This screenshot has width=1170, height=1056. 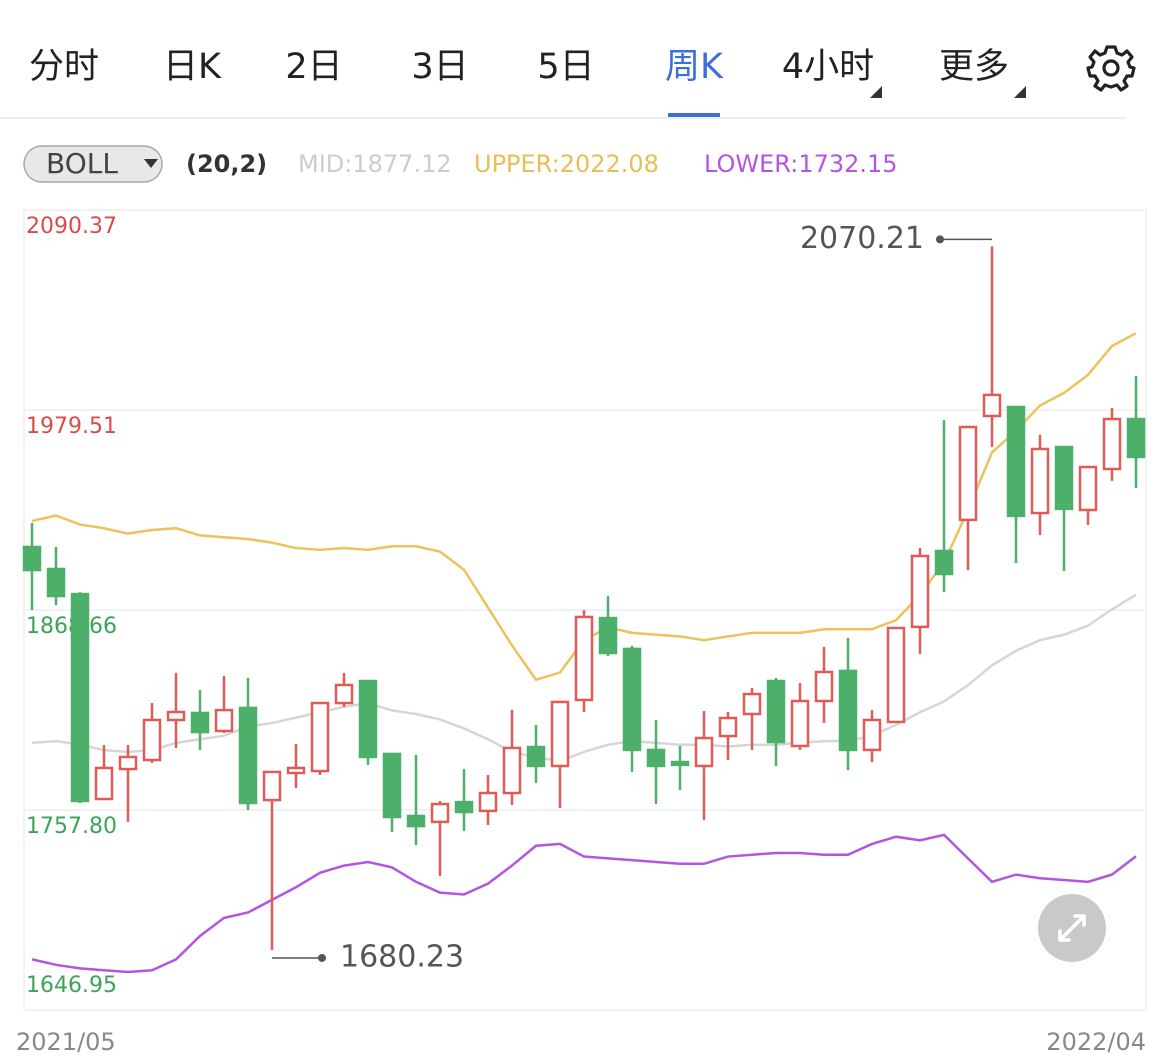 I want to click on legend-value: 1732.15, so click(x=847, y=164).